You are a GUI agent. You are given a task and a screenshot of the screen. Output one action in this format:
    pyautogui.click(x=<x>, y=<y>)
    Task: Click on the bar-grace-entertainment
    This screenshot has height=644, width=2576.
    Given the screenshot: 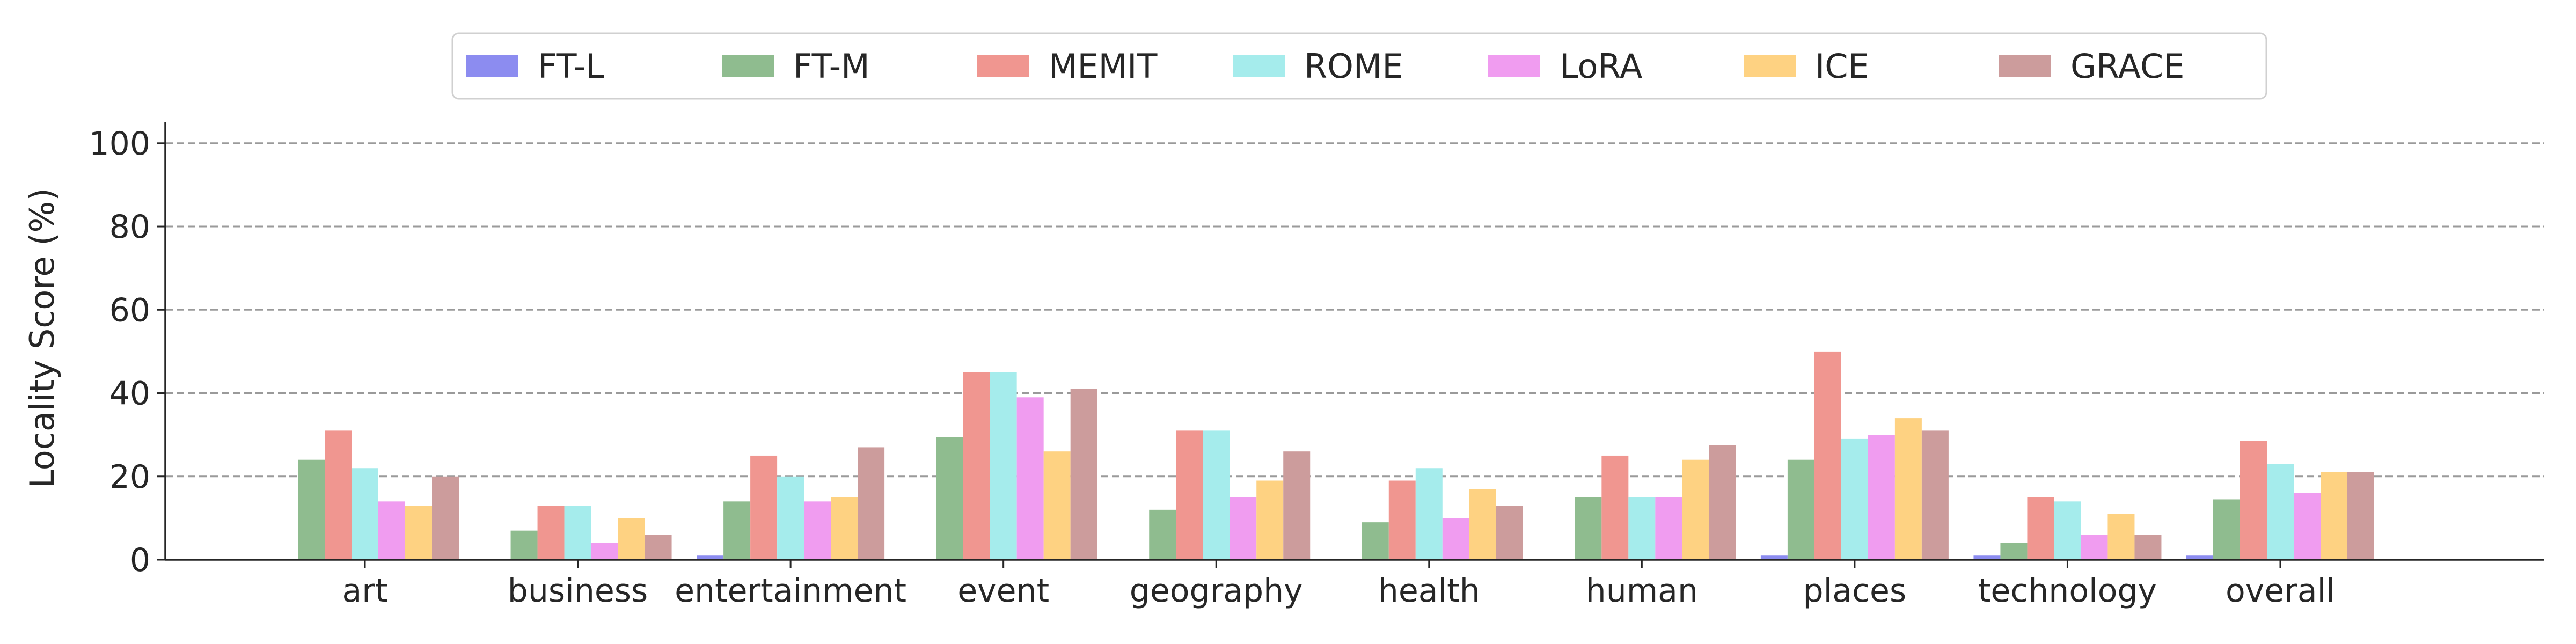 What is the action you would take?
    pyautogui.click(x=871, y=503)
    